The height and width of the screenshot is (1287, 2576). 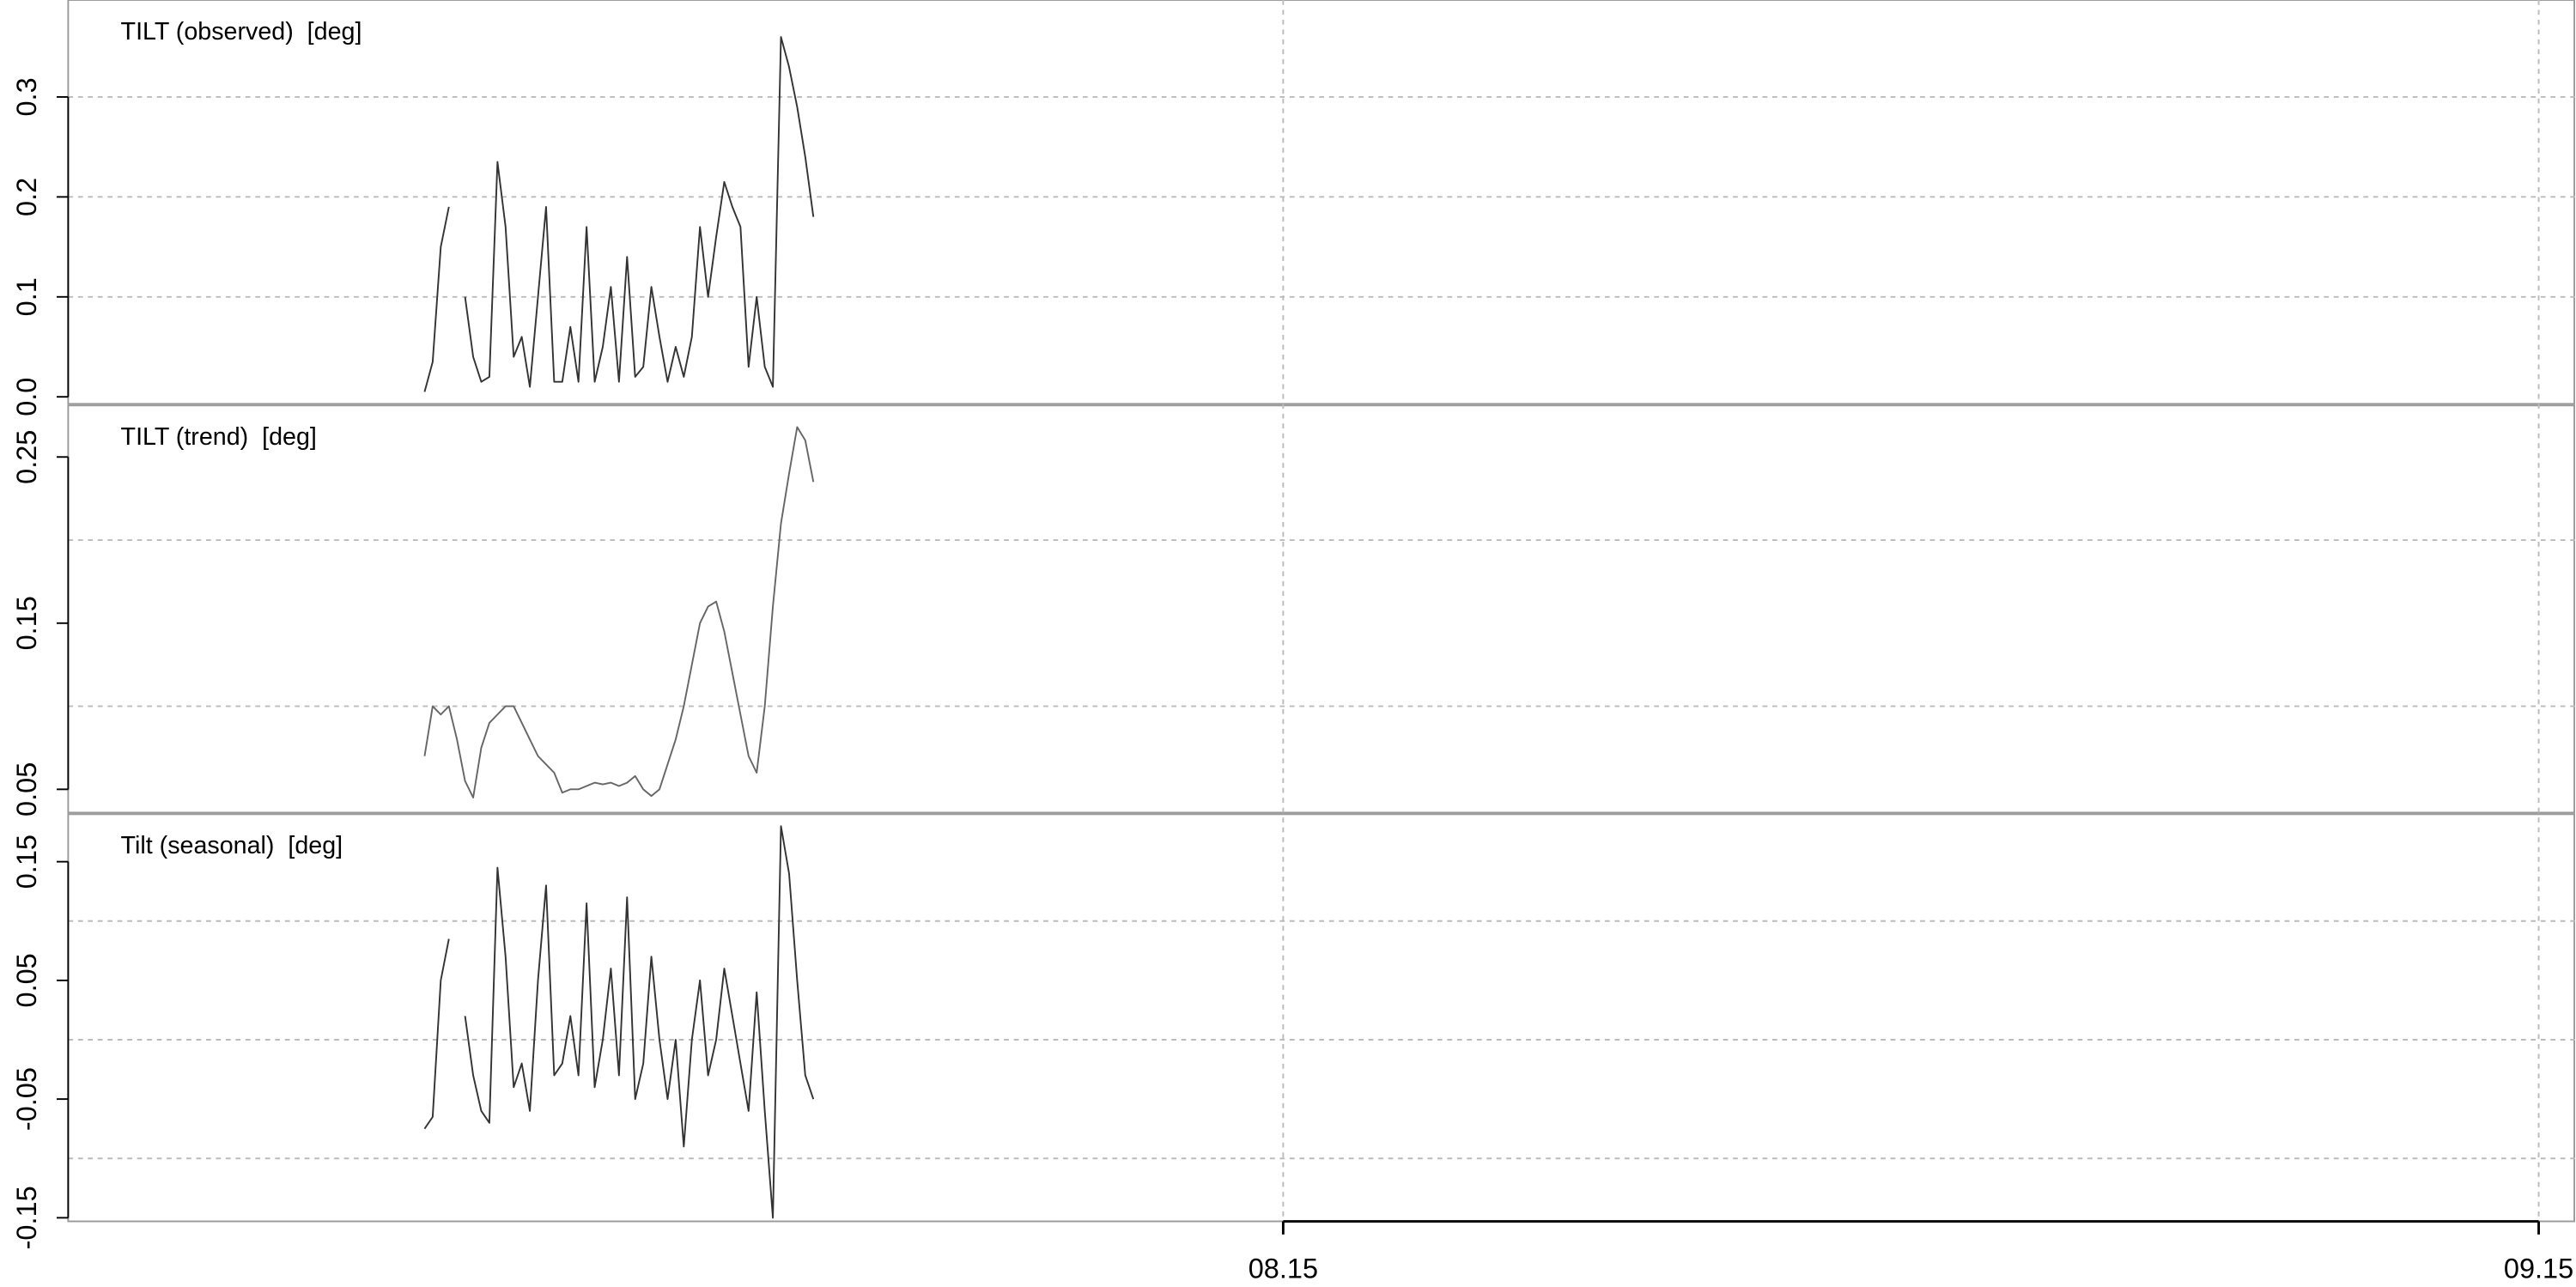 I want to click on y-tick-label: 0.25, so click(x=27, y=457).